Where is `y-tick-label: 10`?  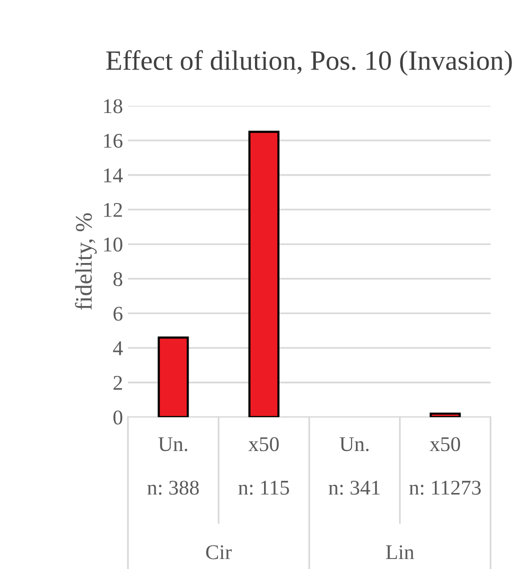
y-tick-label: 10 is located at coordinates (113, 245).